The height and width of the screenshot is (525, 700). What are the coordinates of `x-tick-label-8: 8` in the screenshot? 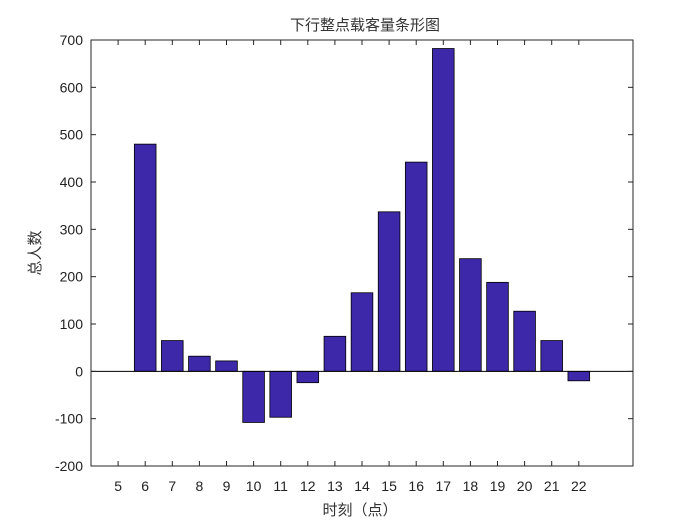 It's located at (200, 486).